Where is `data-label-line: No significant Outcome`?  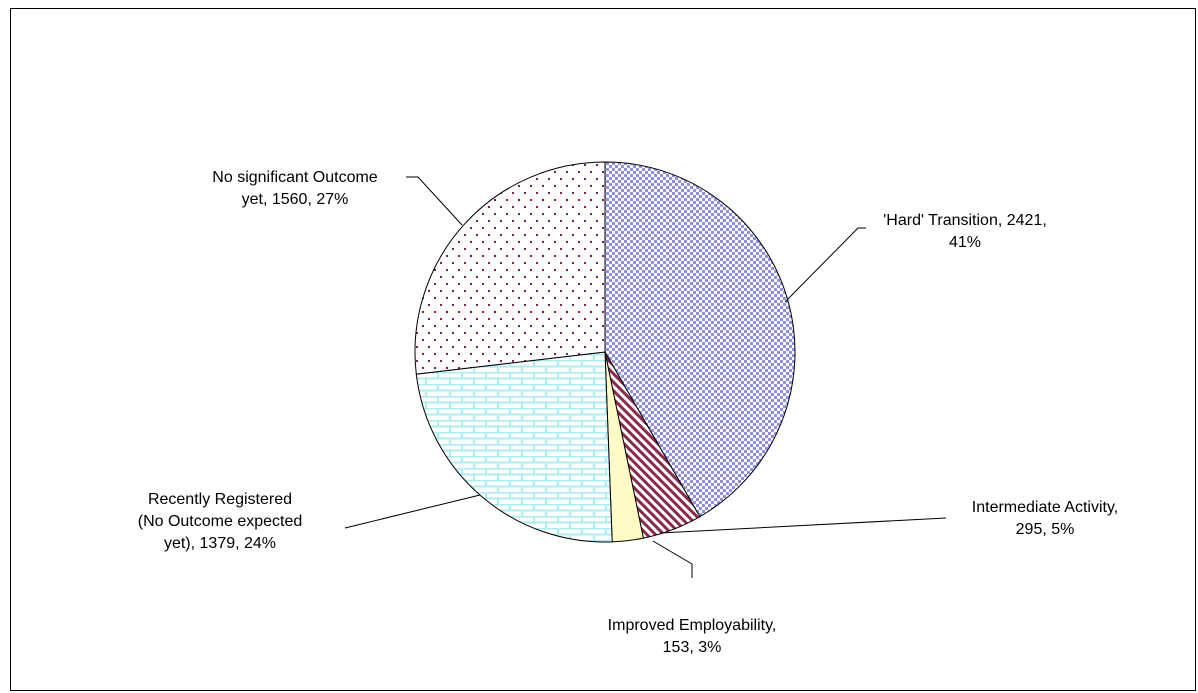
data-label-line: No significant Outcome is located at coordinates (295, 177).